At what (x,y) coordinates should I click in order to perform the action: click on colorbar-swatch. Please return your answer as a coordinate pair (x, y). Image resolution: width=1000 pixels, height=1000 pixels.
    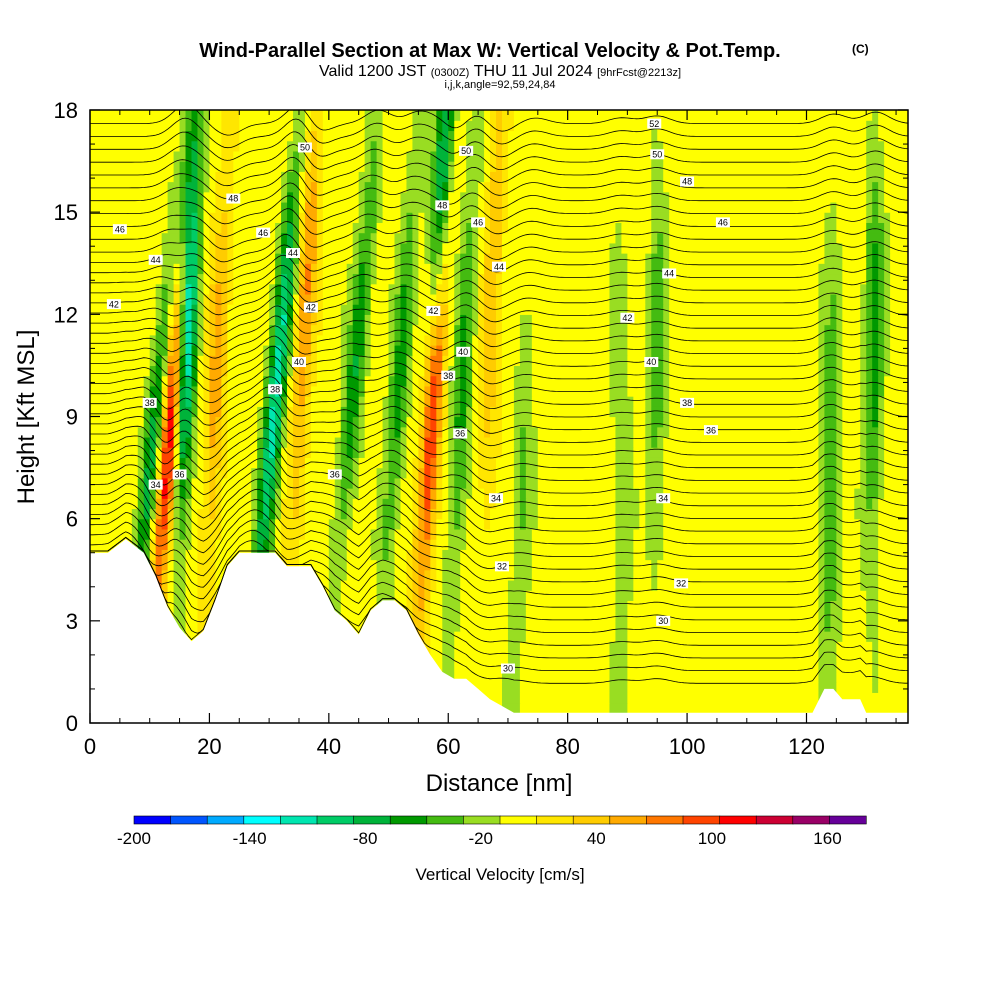
    Looking at the image, I should click on (372, 820).